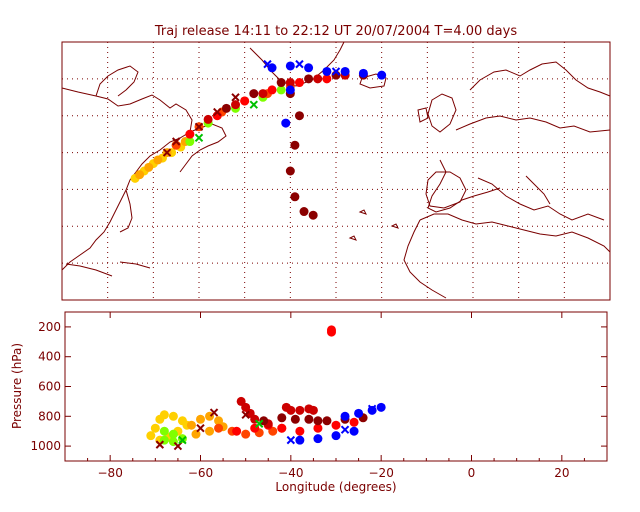  Describe the element at coordinates (373, 81) in the screenshot. I see `coastline-iceland` at that location.